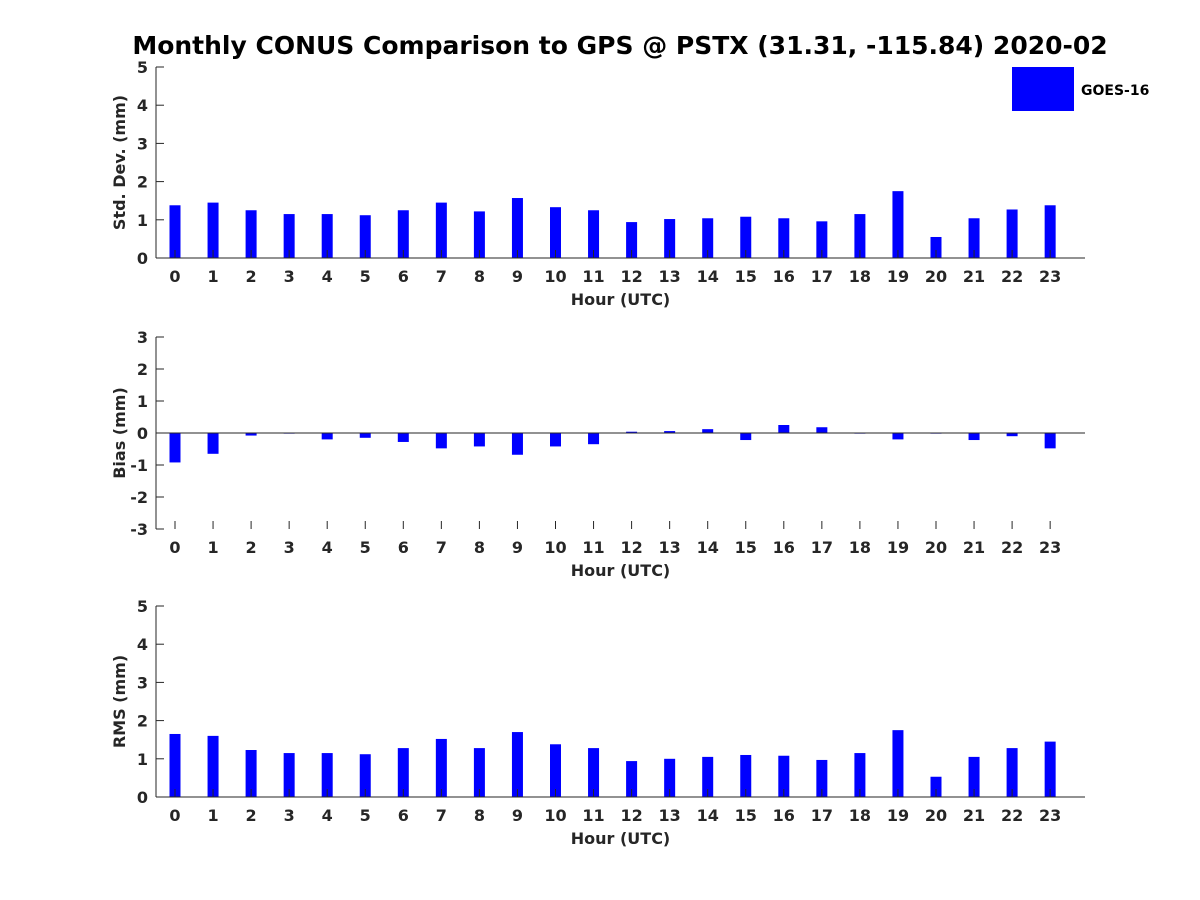 This screenshot has width=1200, height=900. I want to click on bias-xtick-label: 23, so click(1050, 547).